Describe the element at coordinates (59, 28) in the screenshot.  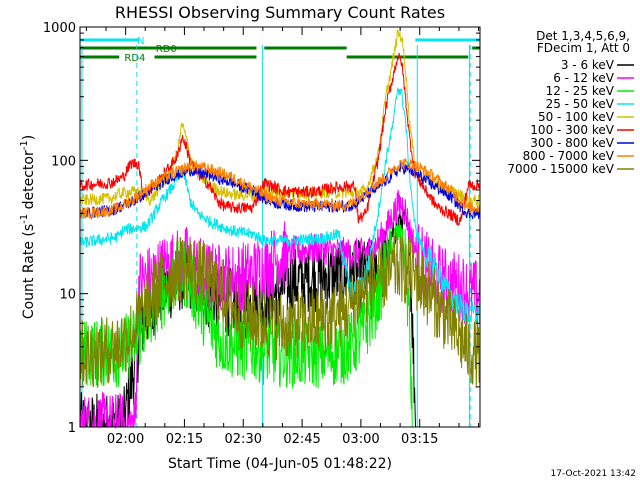
I see `y-tick-label: 1000` at that location.